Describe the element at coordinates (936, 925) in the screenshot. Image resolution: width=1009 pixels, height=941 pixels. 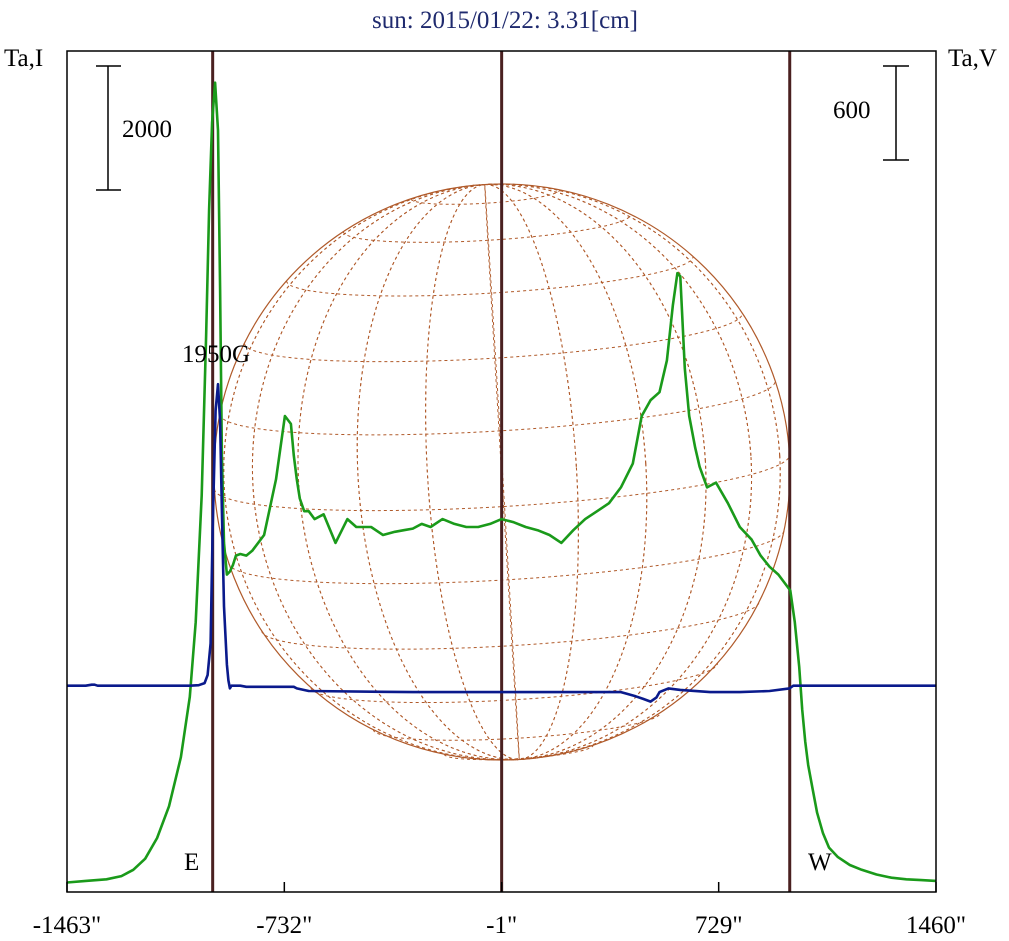
I see `x-tick-label: 1460"` at that location.